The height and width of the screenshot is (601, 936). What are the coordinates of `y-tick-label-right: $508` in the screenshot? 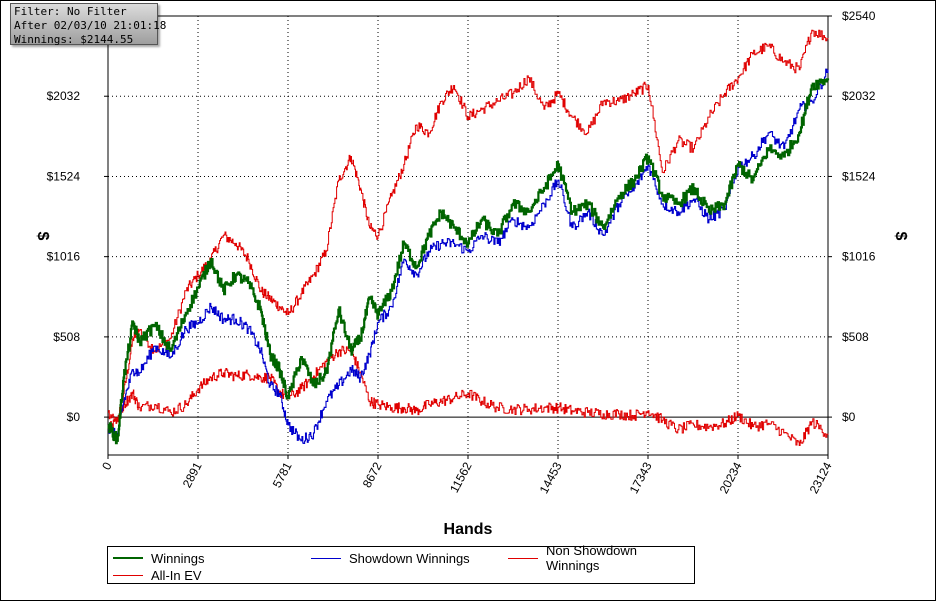 It's located at (855, 337).